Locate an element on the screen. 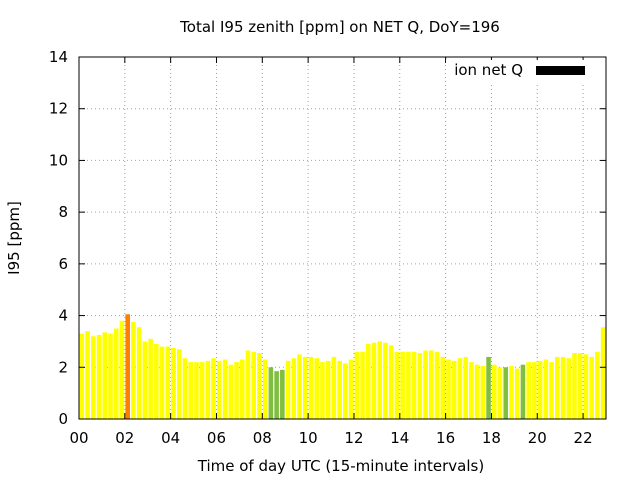  x-tick-label: 00 is located at coordinates (78, 438).